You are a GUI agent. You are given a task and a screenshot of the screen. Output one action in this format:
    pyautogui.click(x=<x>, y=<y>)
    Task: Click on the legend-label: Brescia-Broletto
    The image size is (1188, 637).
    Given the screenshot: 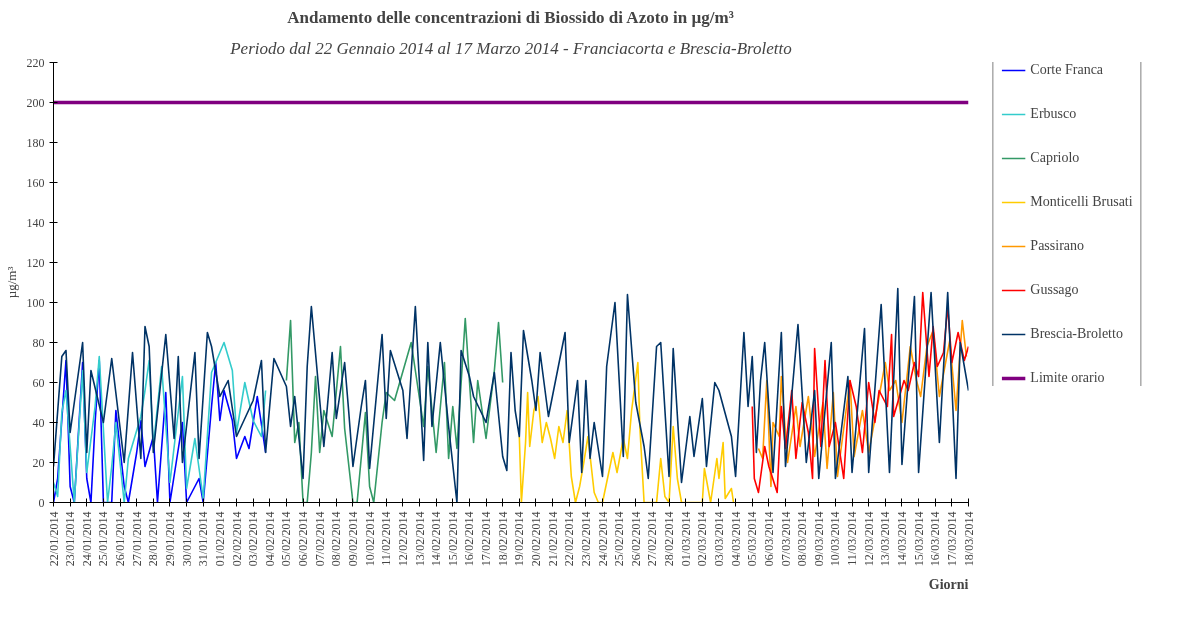 What is the action you would take?
    pyautogui.click(x=1076, y=334)
    